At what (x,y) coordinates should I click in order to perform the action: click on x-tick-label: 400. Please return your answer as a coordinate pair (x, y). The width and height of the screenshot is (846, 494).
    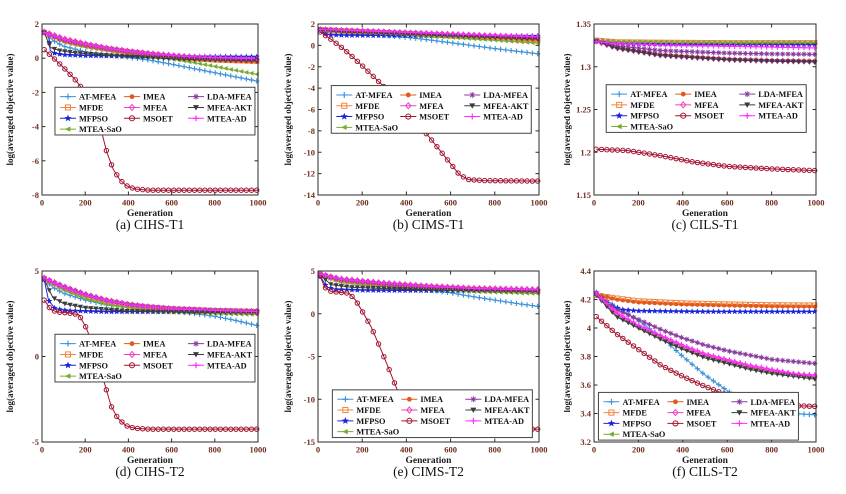
    Looking at the image, I should click on (128, 450).